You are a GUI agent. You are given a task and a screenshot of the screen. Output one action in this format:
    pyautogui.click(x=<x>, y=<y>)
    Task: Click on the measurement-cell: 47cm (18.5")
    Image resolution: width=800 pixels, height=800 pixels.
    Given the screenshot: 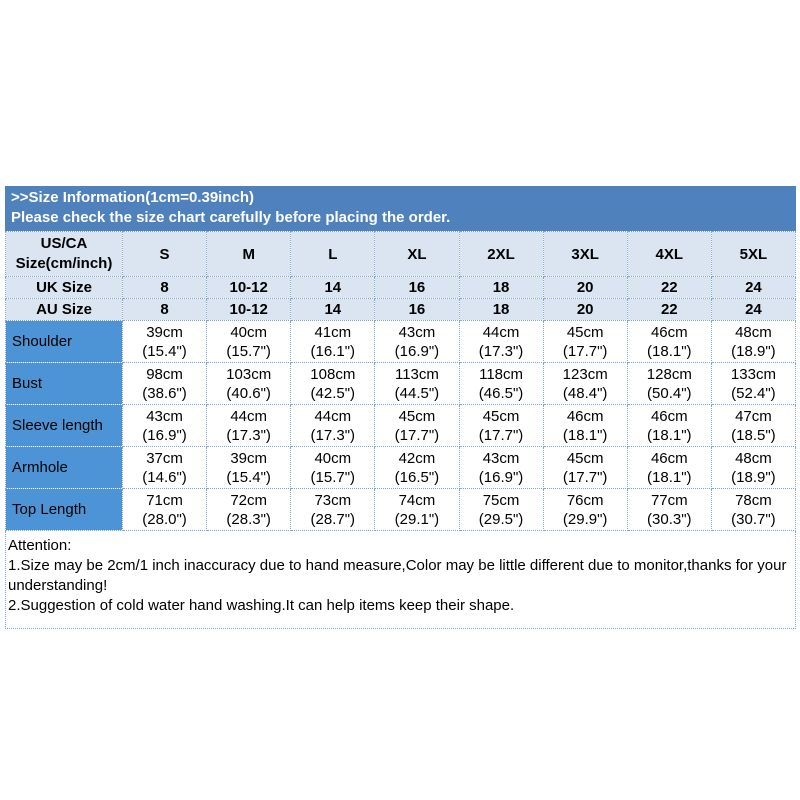 What is the action you would take?
    pyautogui.click(x=753, y=425)
    